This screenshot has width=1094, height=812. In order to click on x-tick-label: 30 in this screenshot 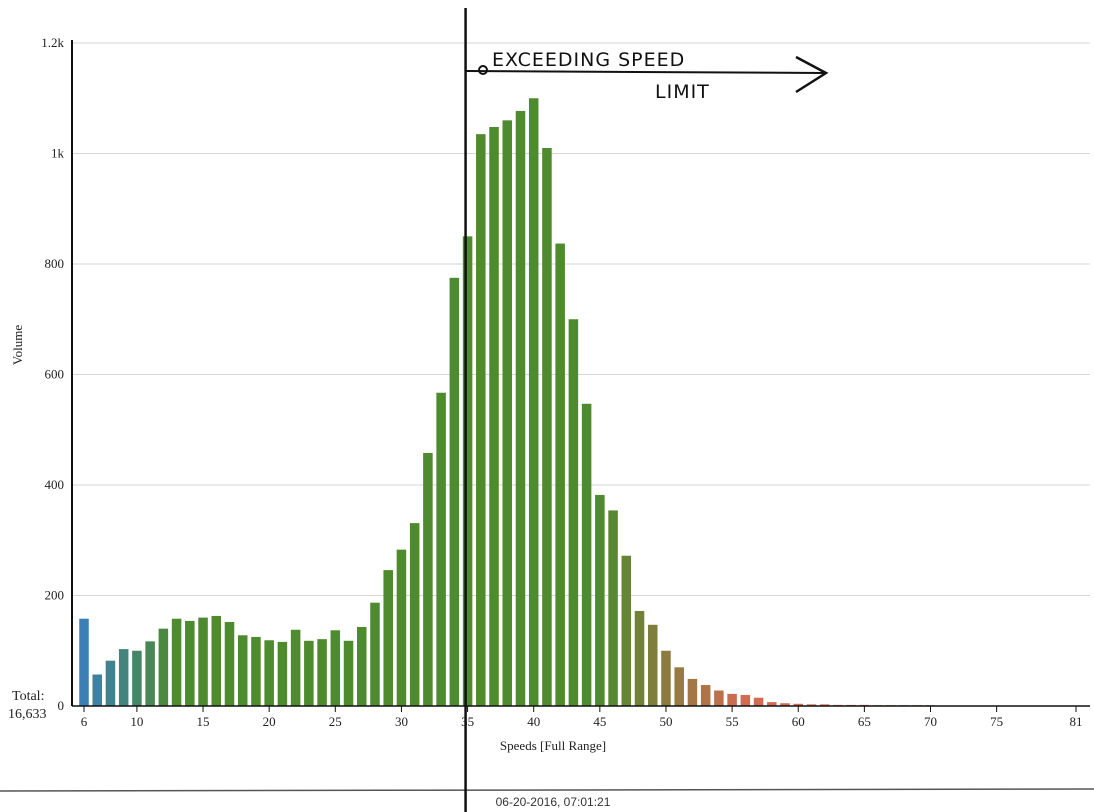, I will do `click(401, 721)`.